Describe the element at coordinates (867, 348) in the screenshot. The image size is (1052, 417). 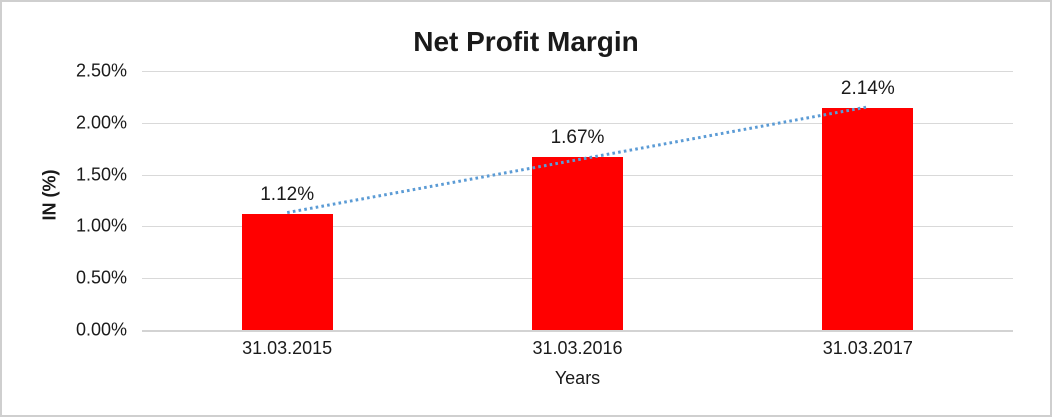
I see `x-tick-label: 31.03.2017` at that location.